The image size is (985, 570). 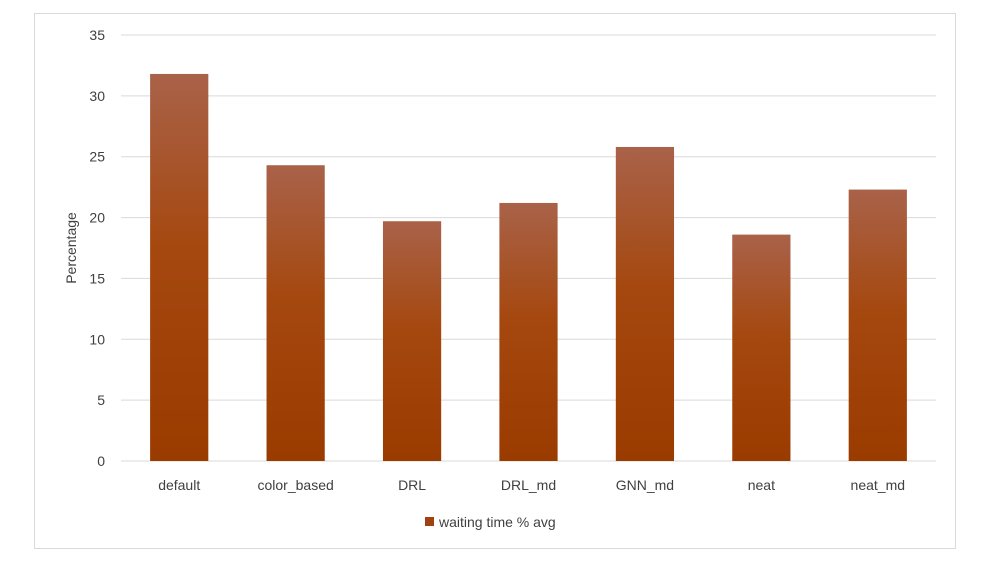 What do you see at coordinates (429, 521) in the screenshot?
I see `legend-swatch` at bounding box center [429, 521].